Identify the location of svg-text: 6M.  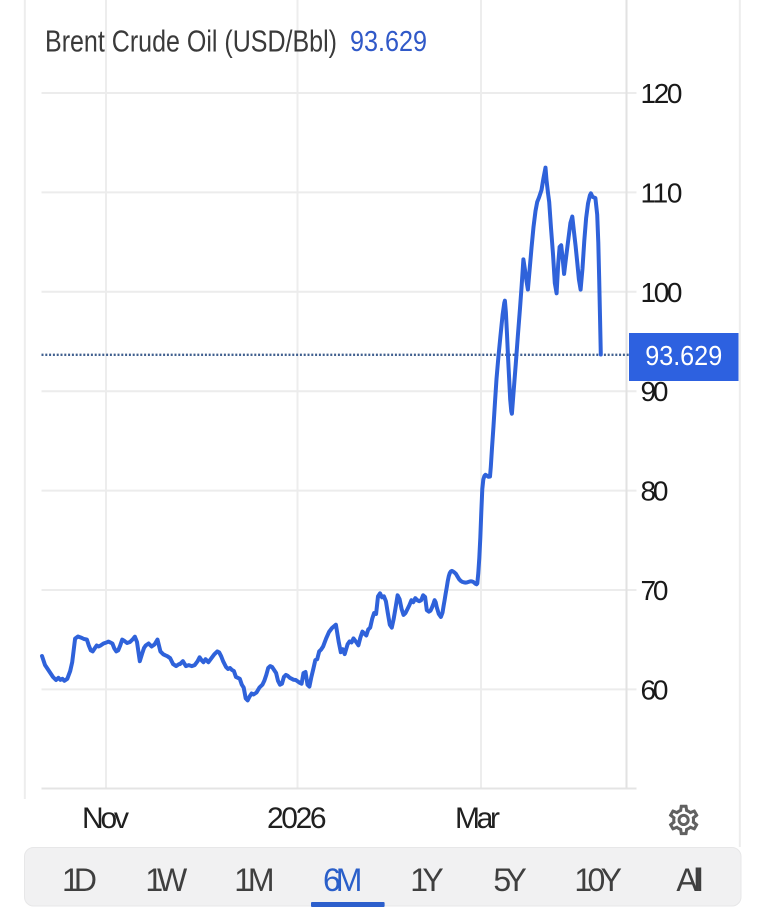
(343, 880).